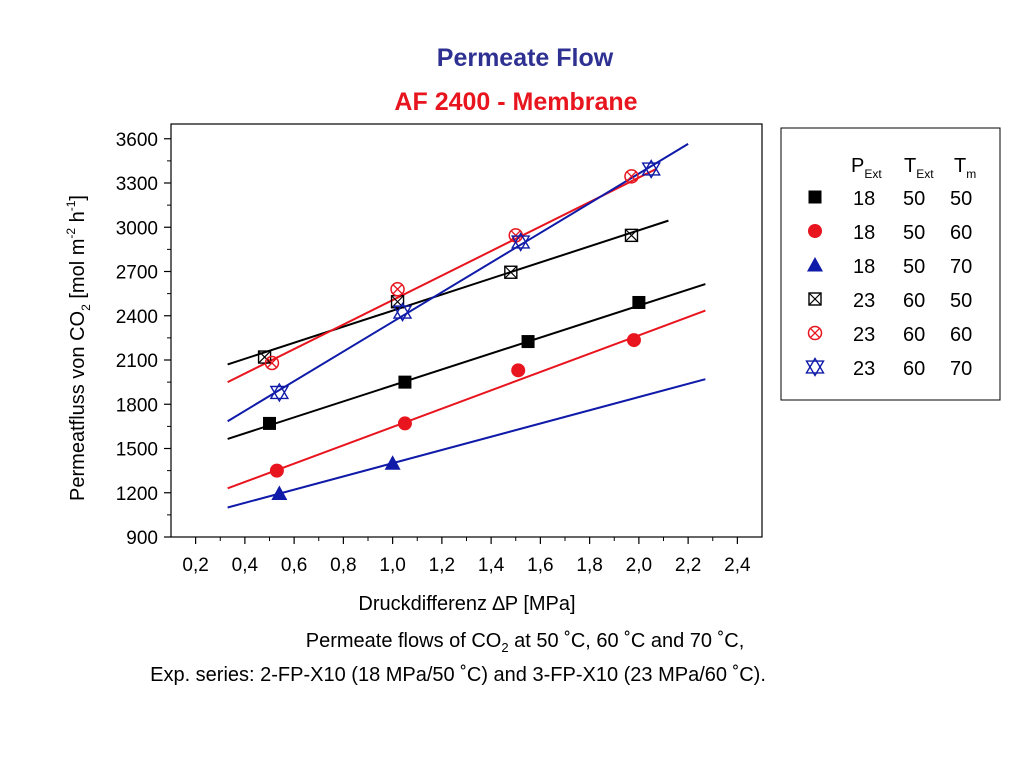 This screenshot has width=1024, height=768. Describe the element at coordinates (888, 284) in the screenshot. I see `legend-rows: 18 50 50 18 50 60 18 50 70 23 60 50 23 60 60 23 60 70` at that location.